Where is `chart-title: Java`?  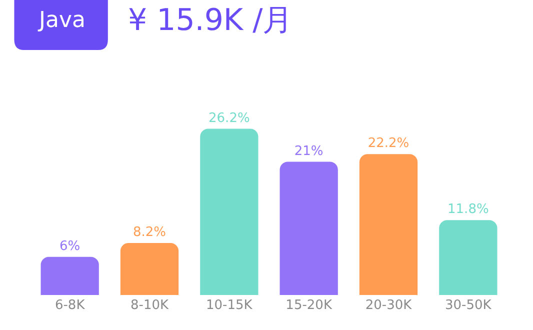
chart-title: Java is located at coordinates (61, 20).